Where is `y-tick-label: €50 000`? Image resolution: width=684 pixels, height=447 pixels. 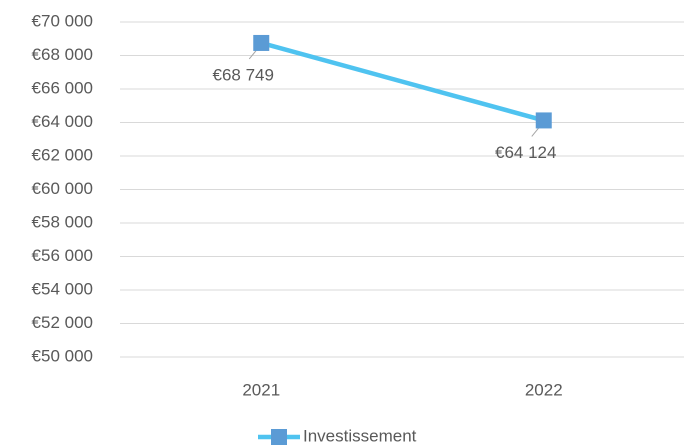 y-tick-label: €50 000 is located at coordinates (62, 355).